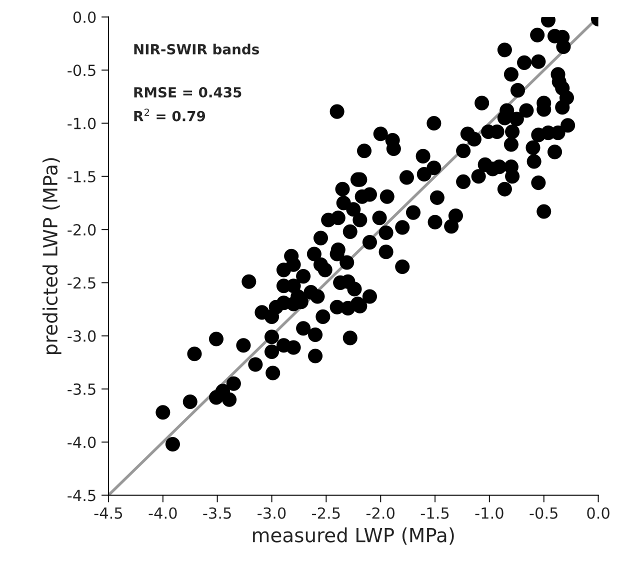 This screenshot has width=620, height=566. I want to click on y-tick-label: -2.0, so click(82, 230).